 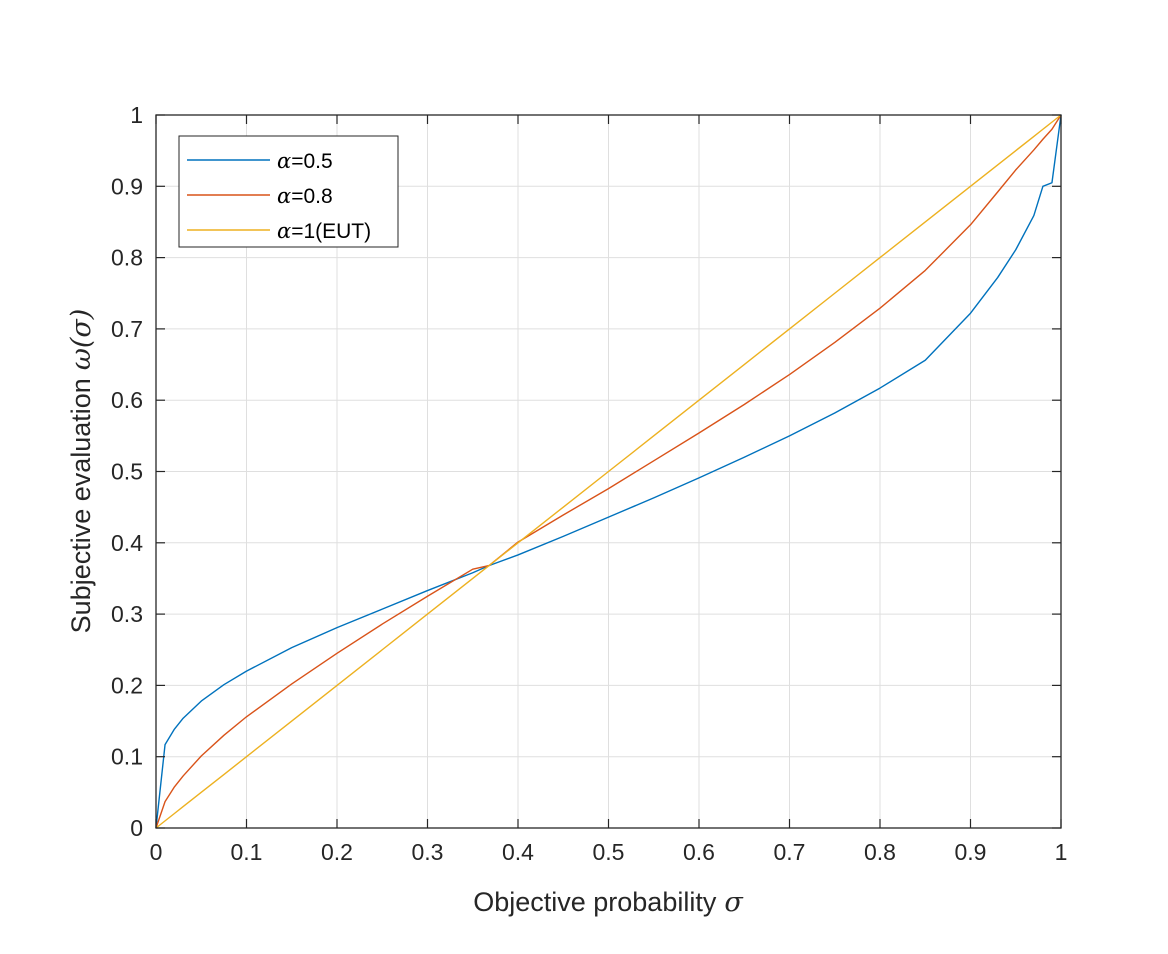 What do you see at coordinates (699, 852) in the screenshot?
I see `x-tick-label: 0.6` at bounding box center [699, 852].